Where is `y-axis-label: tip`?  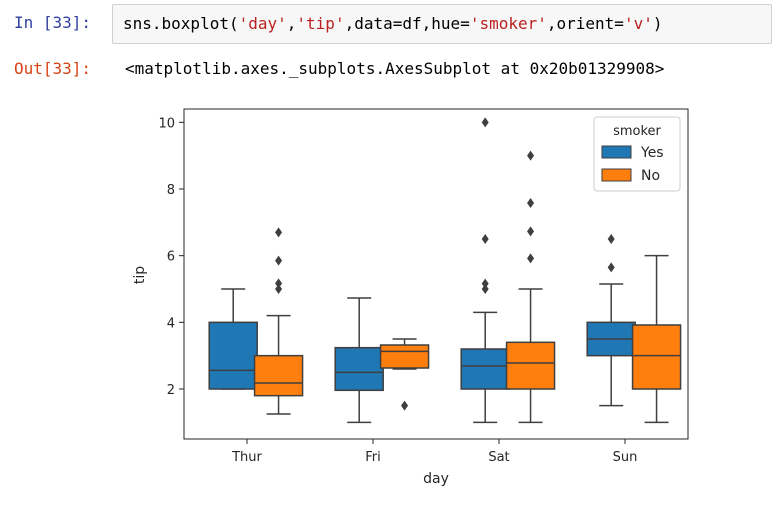 y-axis-label: tip is located at coordinates (140, 275).